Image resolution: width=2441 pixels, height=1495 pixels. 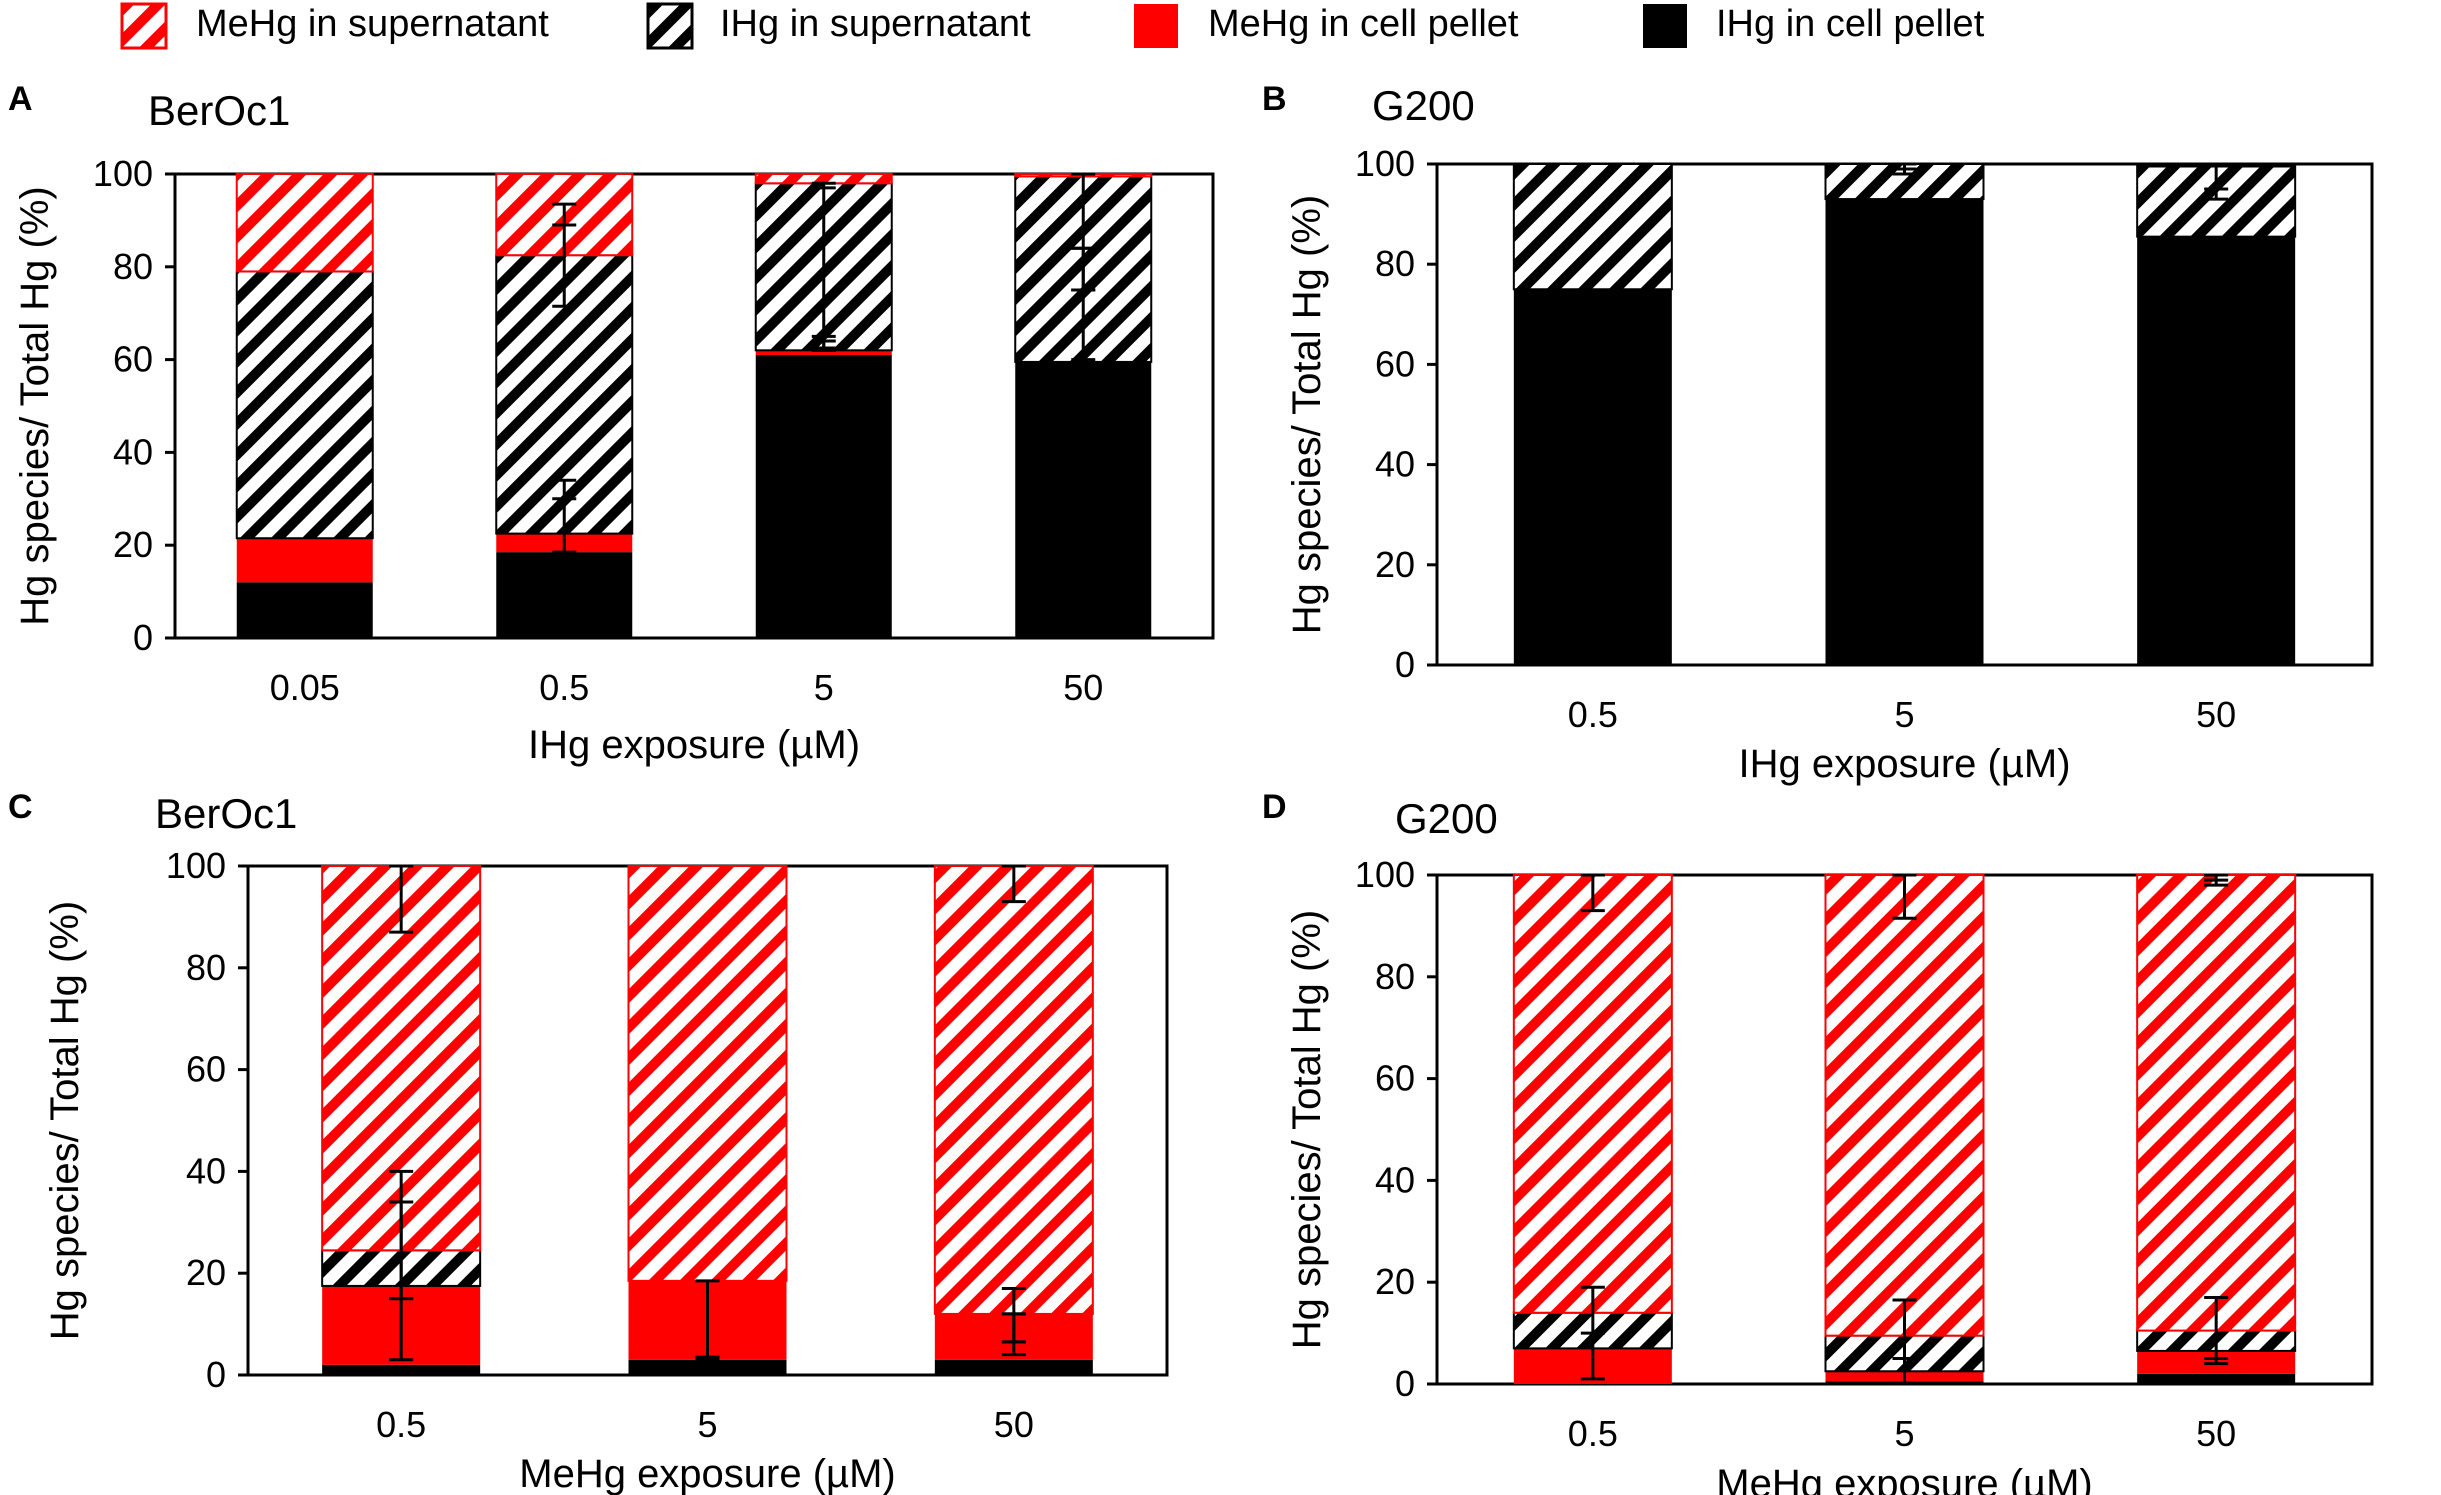 What do you see at coordinates (1274, 807) in the screenshot?
I see `panel-label-d: D` at bounding box center [1274, 807].